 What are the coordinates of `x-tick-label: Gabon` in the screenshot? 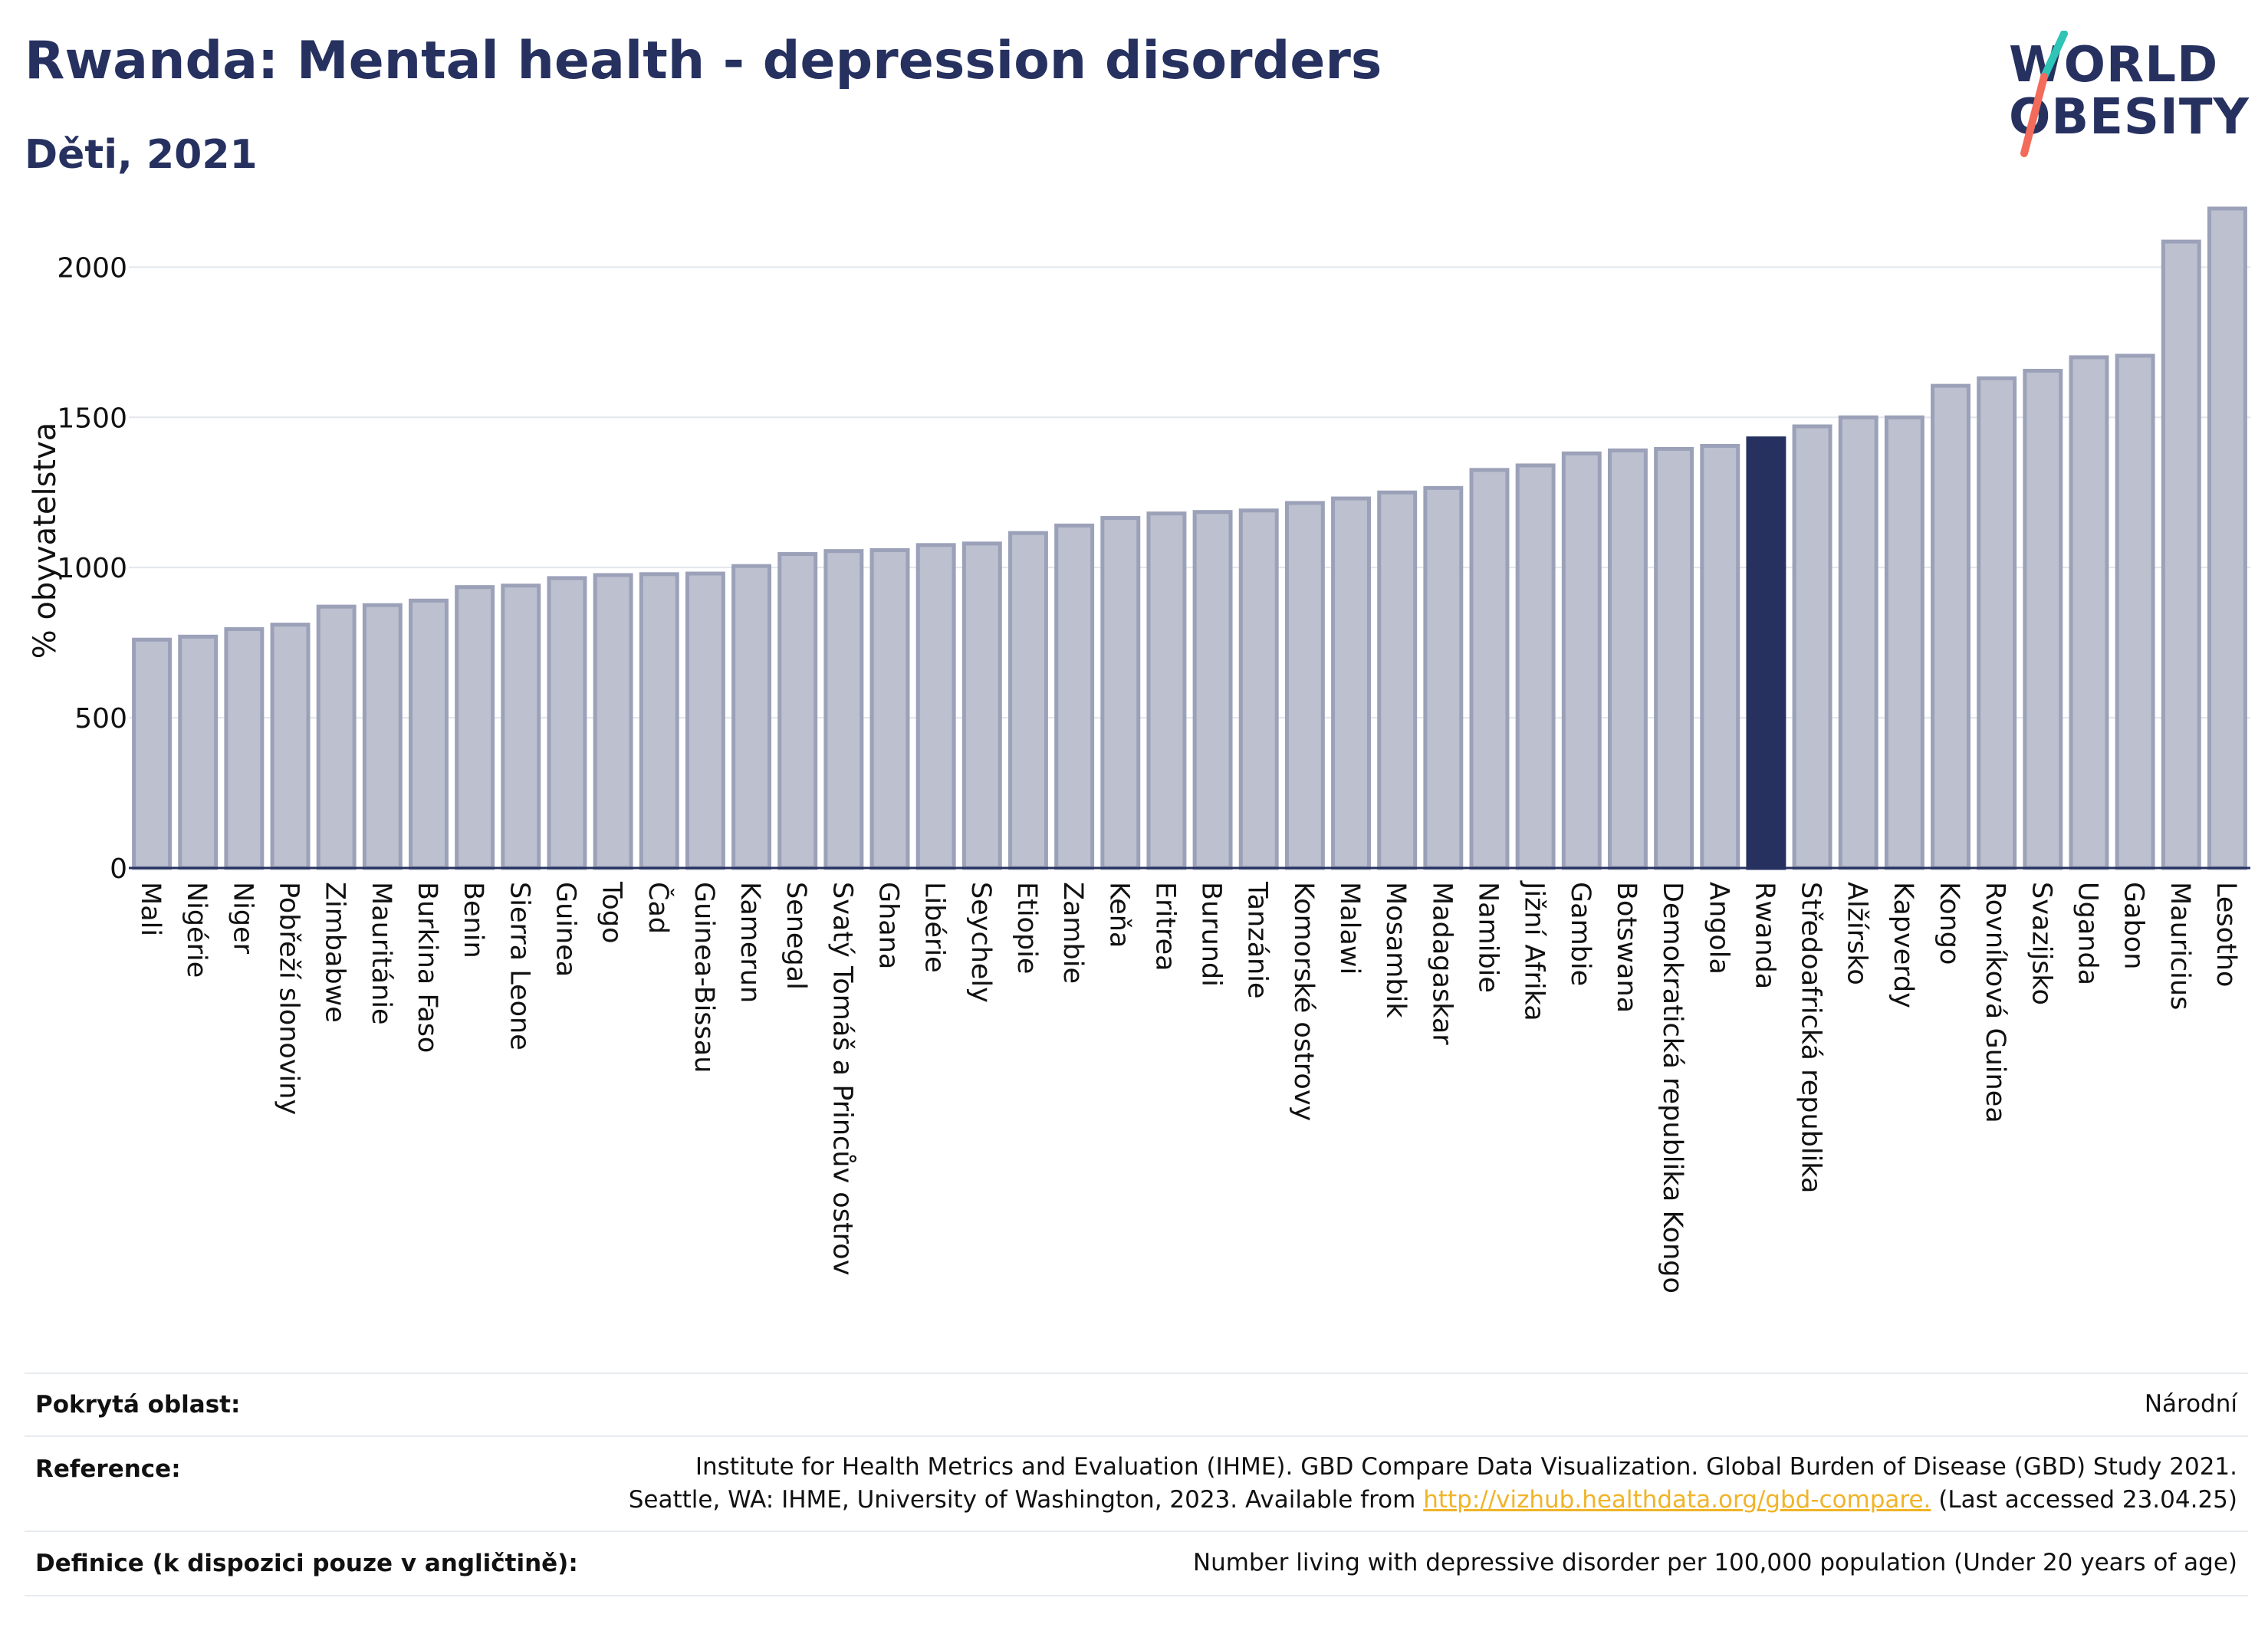 It's located at (2133, 926).